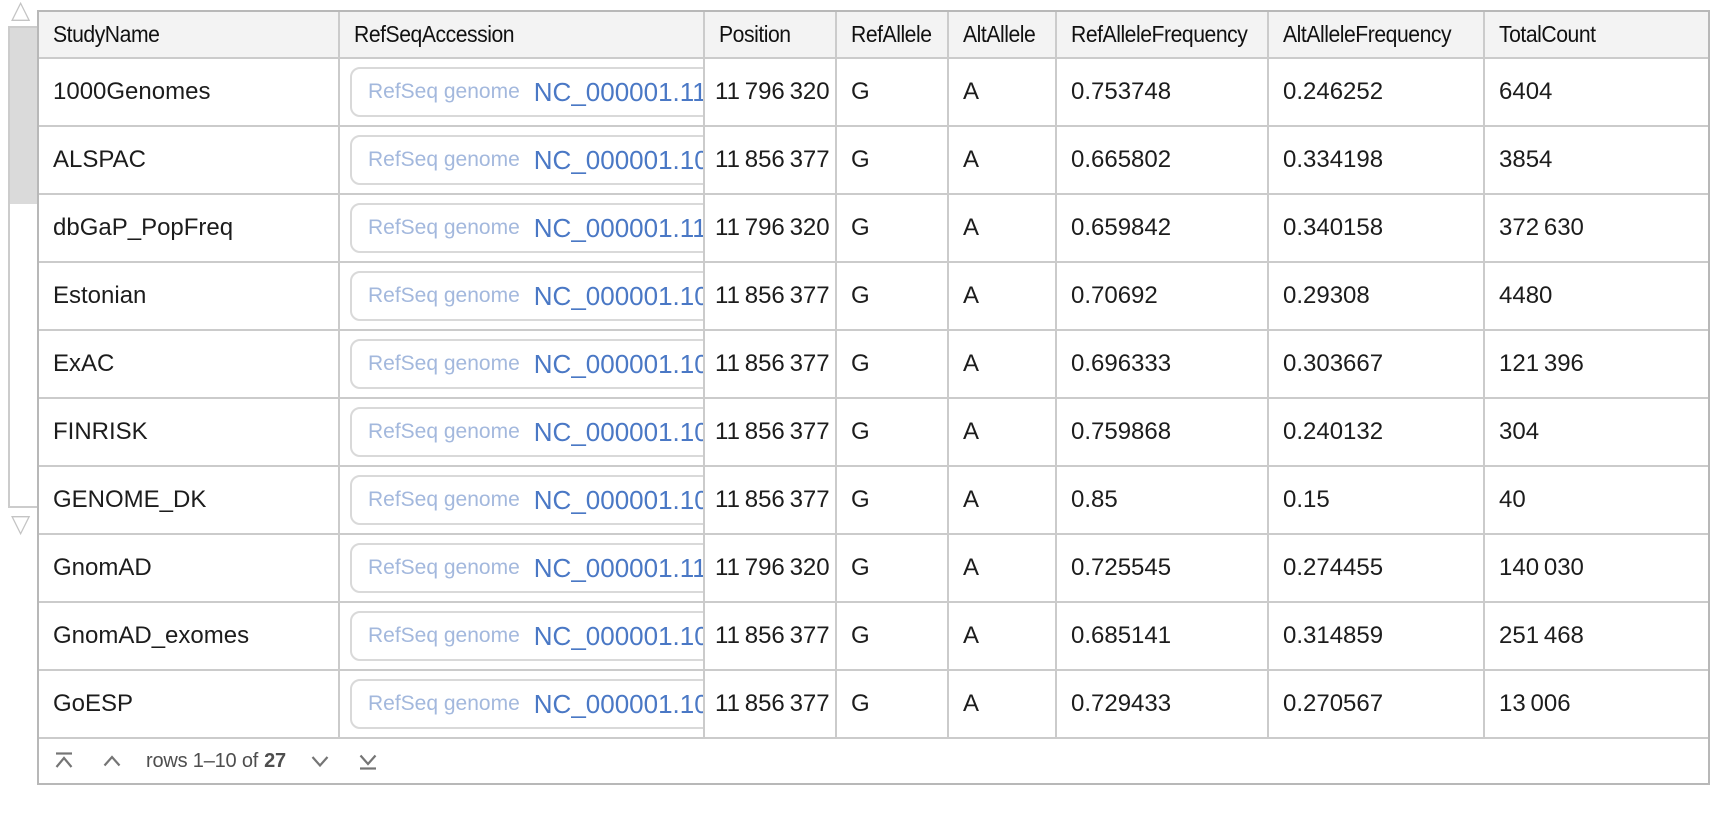 The image size is (1712, 820). I want to click on ref-allele-frequency-cell: 0.759868, so click(1162, 432).